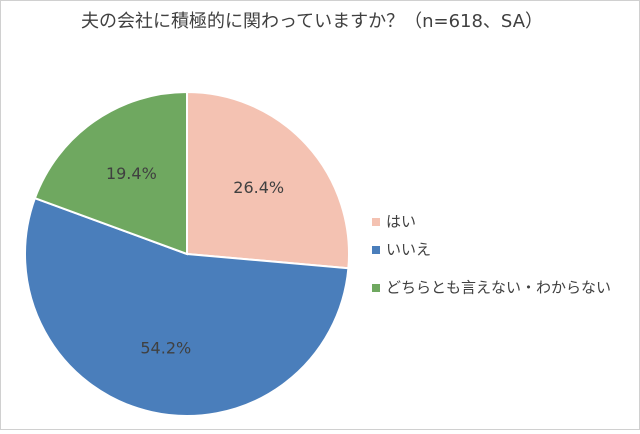  What do you see at coordinates (401, 222) in the screenshot?
I see `legend-label: はい` at bounding box center [401, 222].